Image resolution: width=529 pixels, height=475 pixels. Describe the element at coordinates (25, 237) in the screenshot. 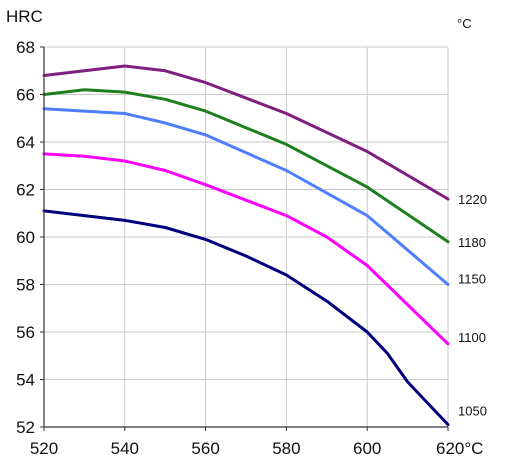

I see `y-tick-label: 60` at that location.